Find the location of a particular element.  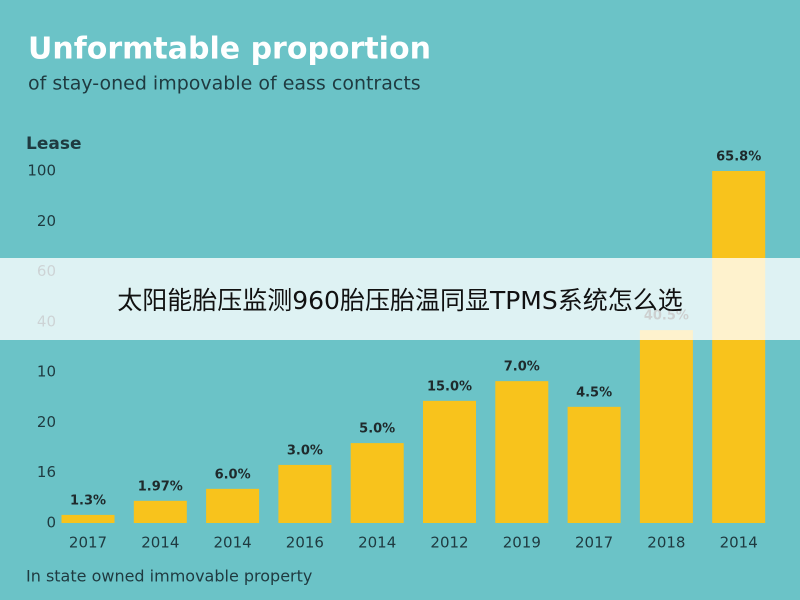

y-axis-label: Lease is located at coordinates (53, 144).